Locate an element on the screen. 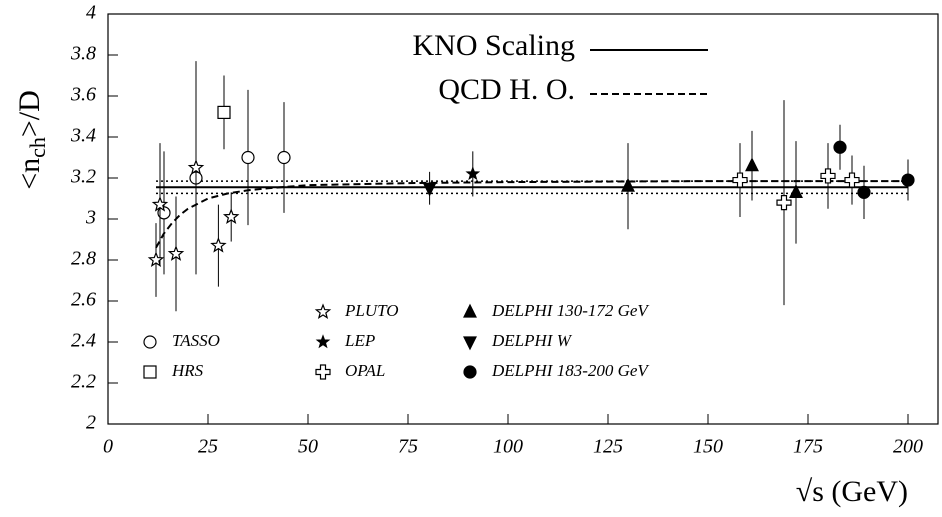 This screenshot has width=942, height=517. x-tick-label: 125 is located at coordinates (608, 447).